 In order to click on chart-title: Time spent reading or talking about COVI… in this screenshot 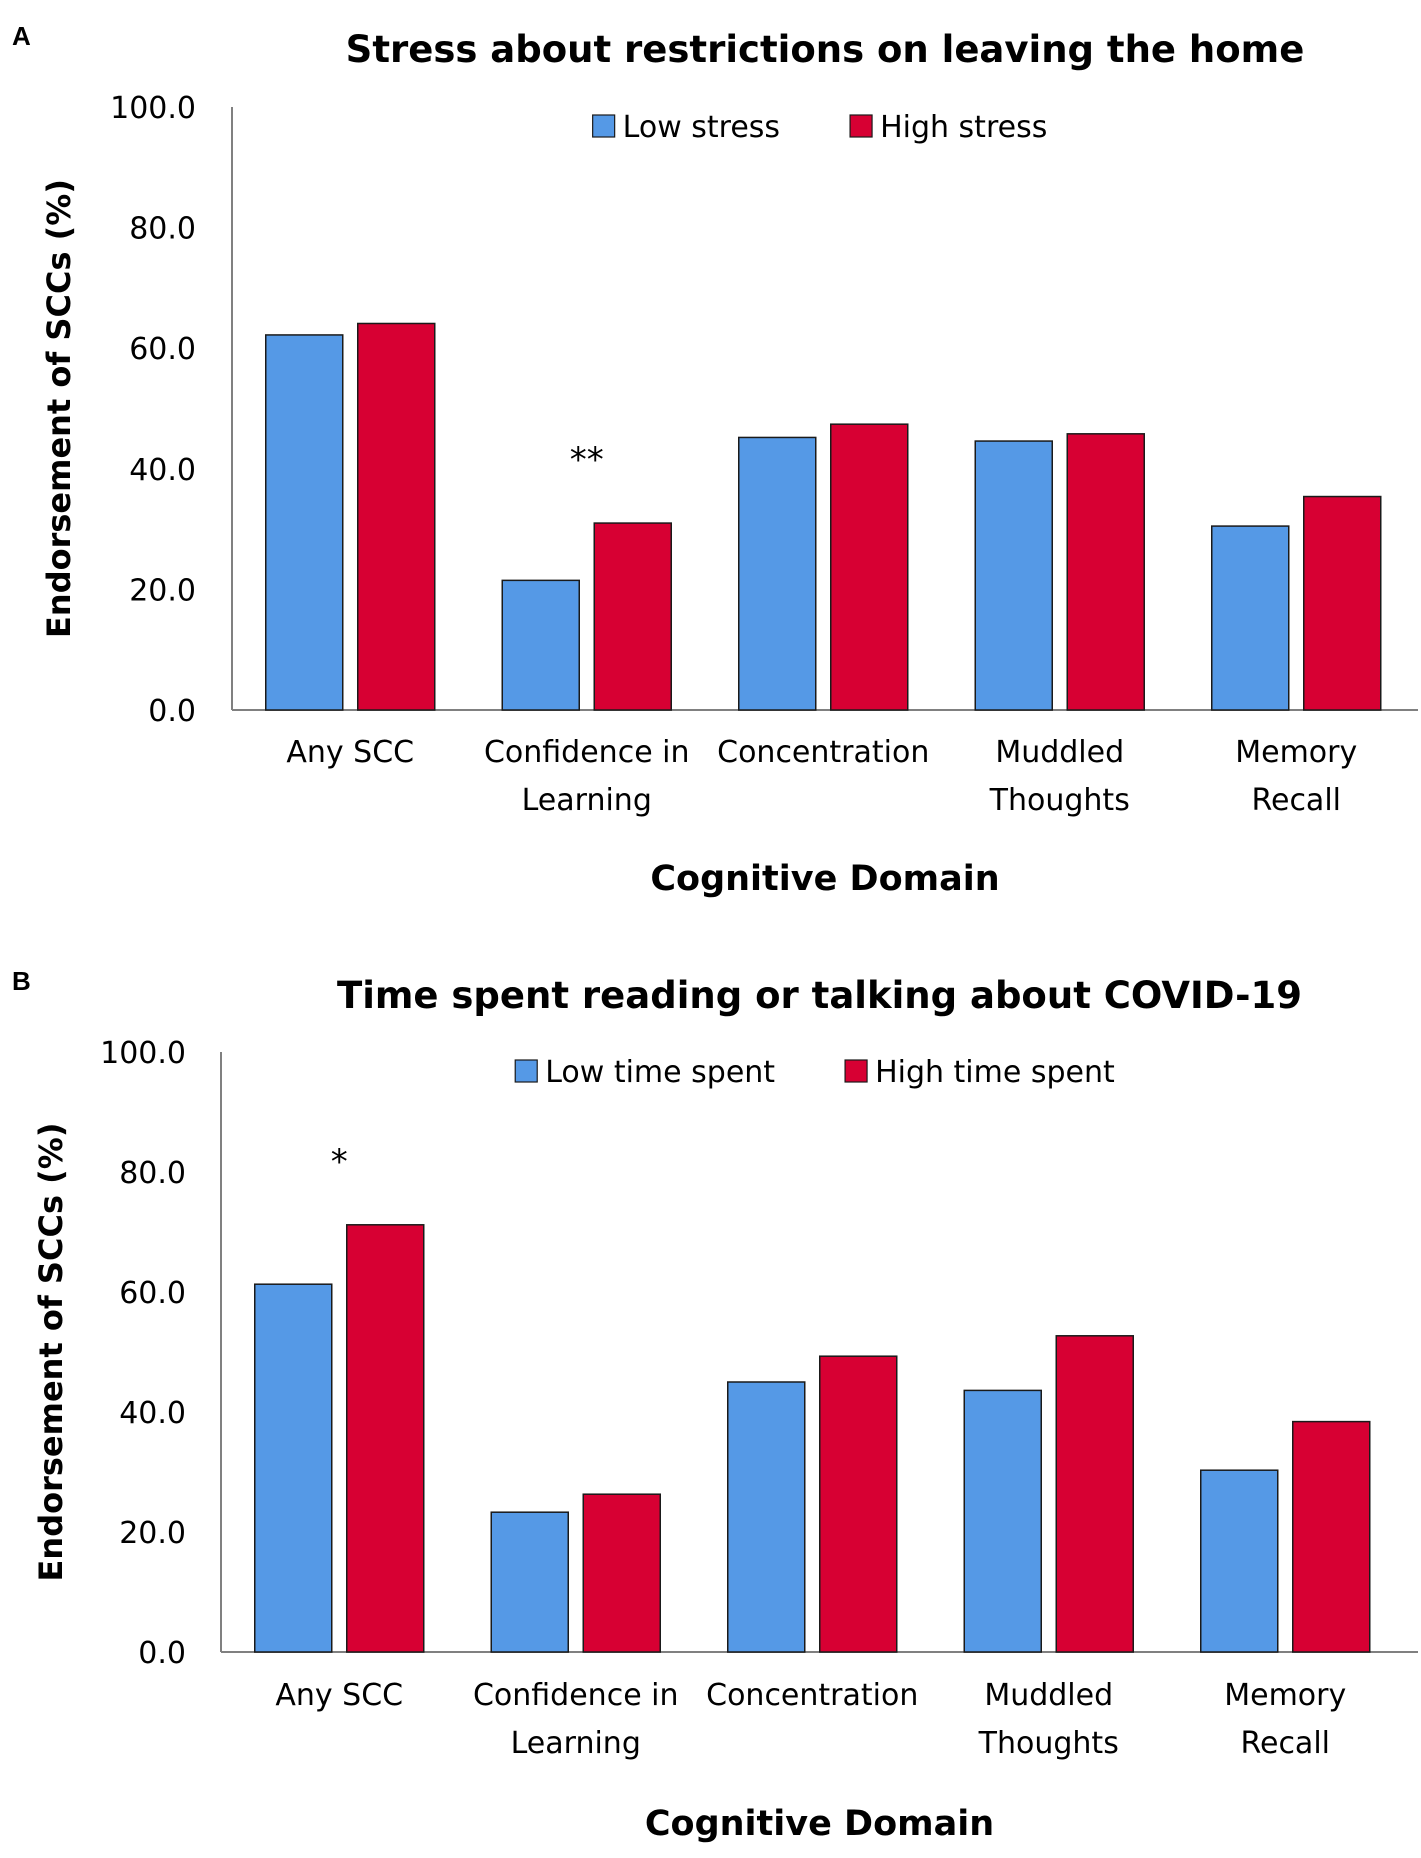, I will do `click(819, 995)`.